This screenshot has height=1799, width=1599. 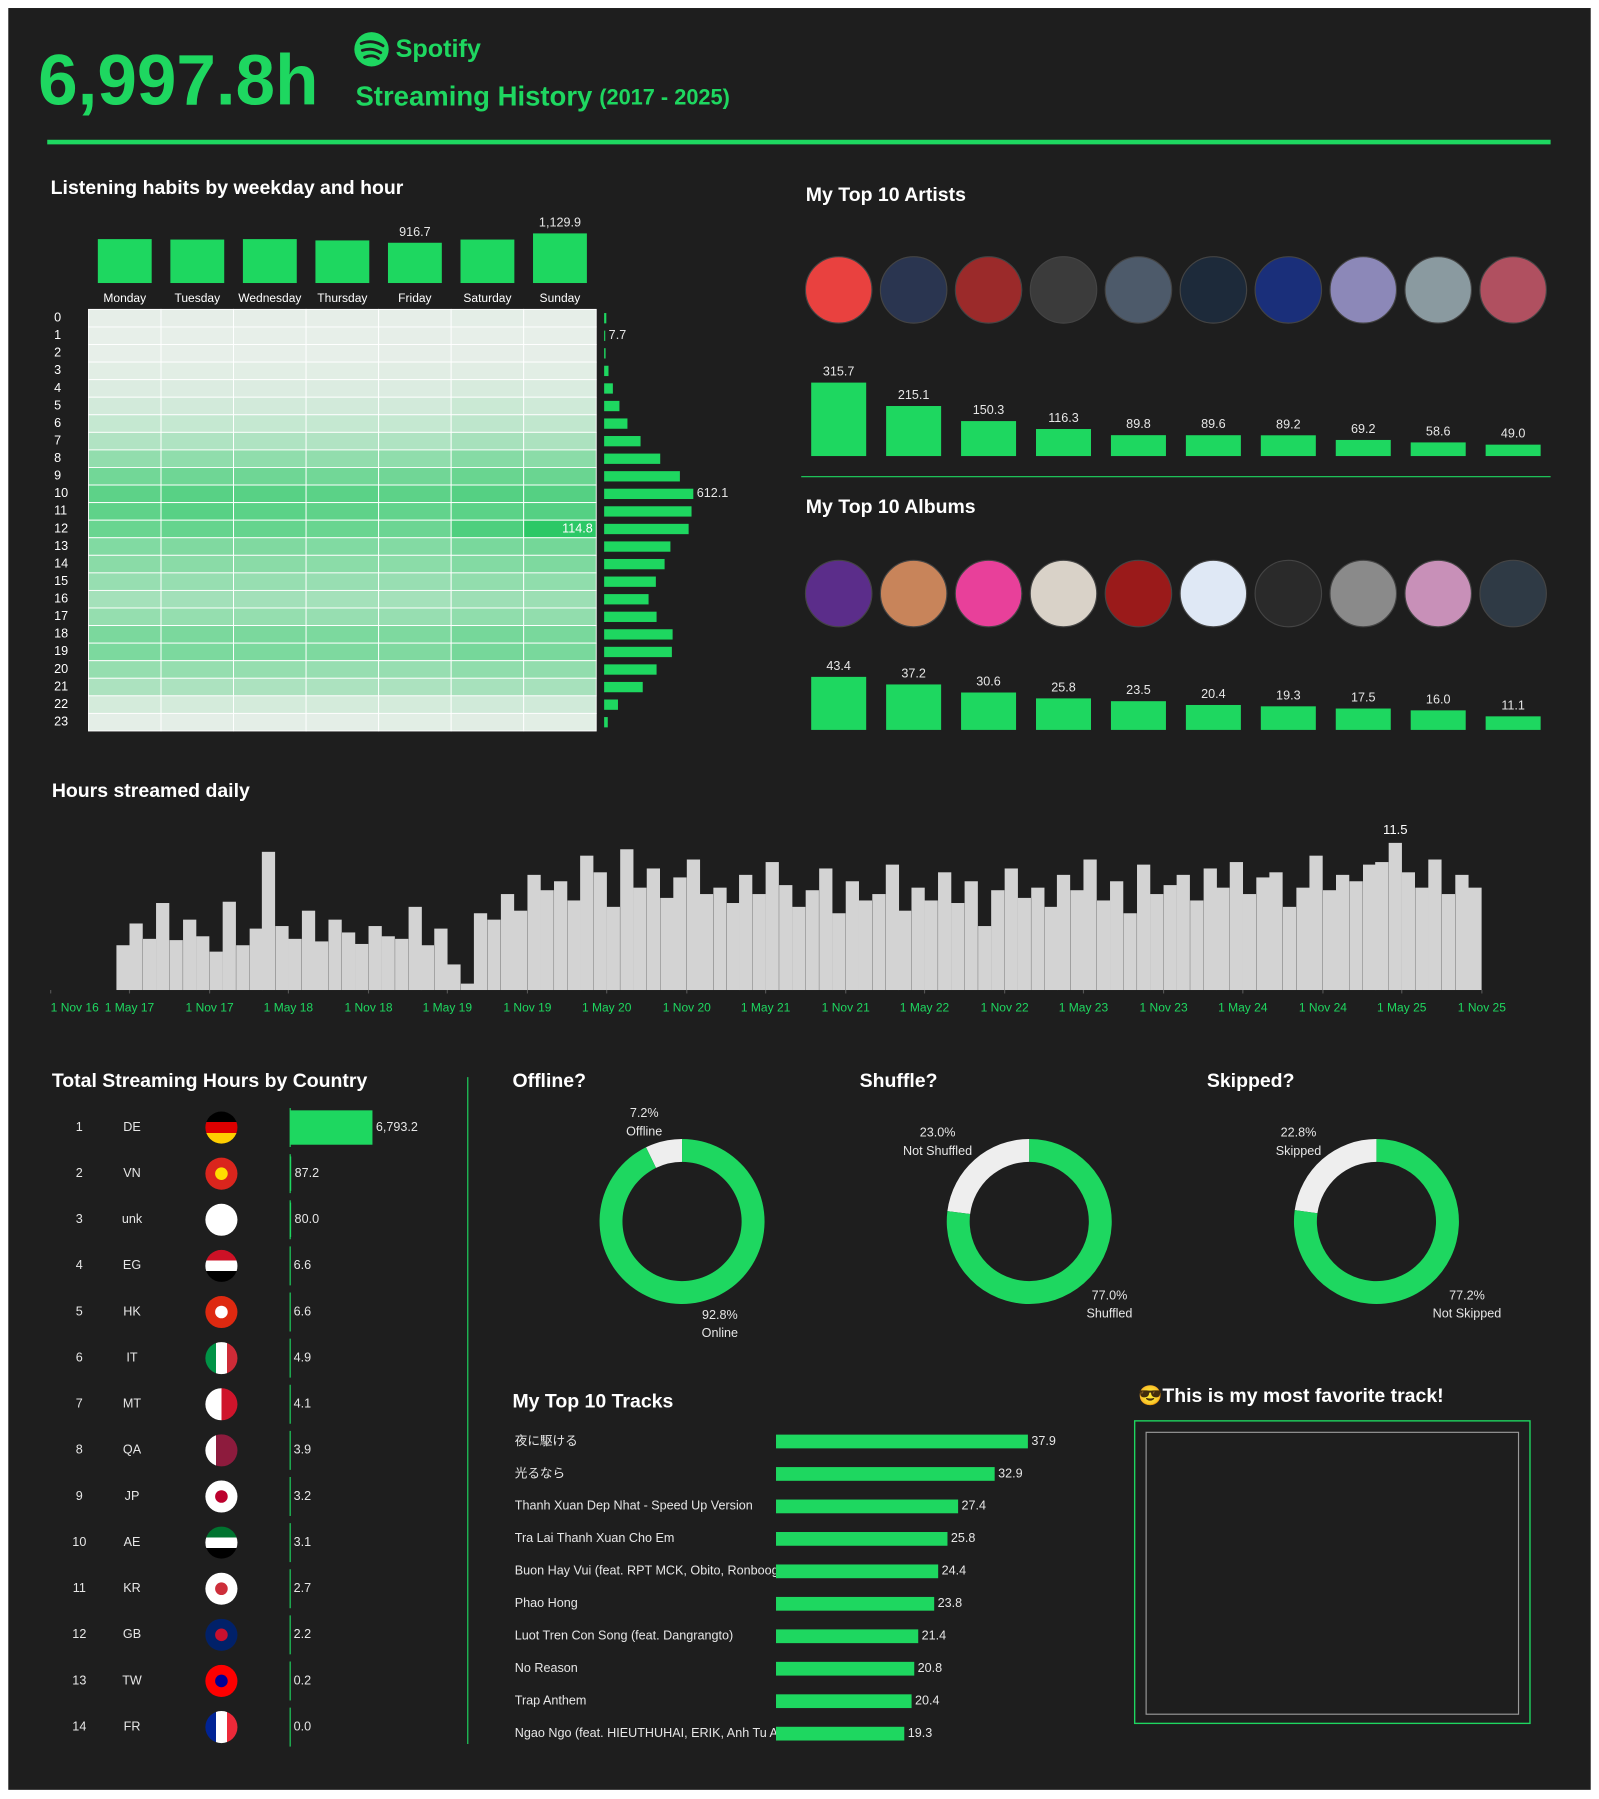 What do you see at coordinates (61, 651) in the screenshot?
I see `row-label: 19` at bounding box center [61, 651].